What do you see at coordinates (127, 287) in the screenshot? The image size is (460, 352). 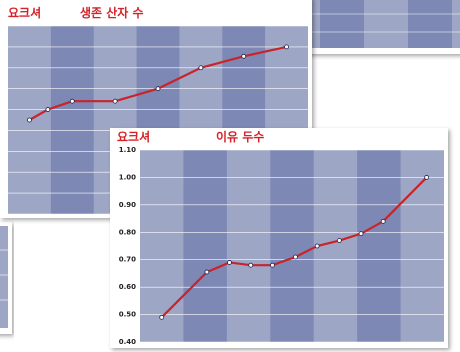 I see `y-tick-label: 0.60` at bounding box center [127, 287].